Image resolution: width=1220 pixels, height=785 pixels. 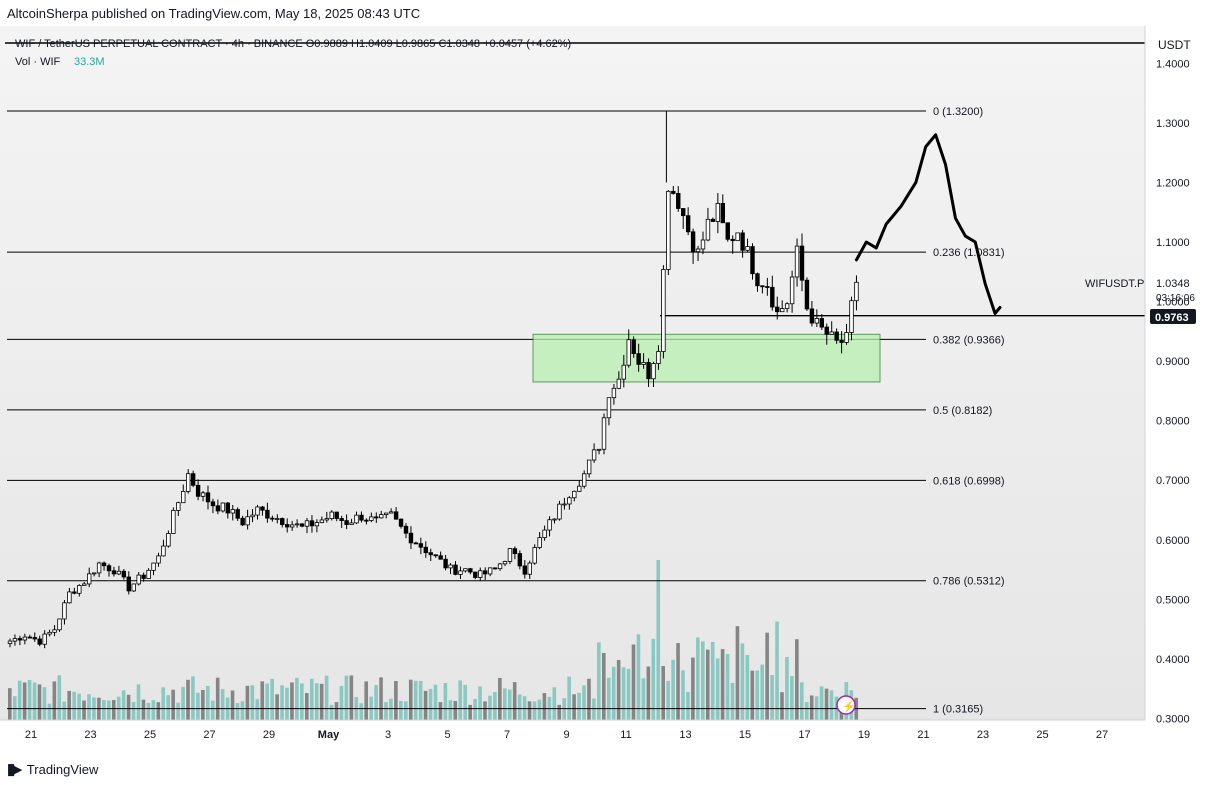 I want to click on currency-label: USDT, so click(x=1174, y=45).